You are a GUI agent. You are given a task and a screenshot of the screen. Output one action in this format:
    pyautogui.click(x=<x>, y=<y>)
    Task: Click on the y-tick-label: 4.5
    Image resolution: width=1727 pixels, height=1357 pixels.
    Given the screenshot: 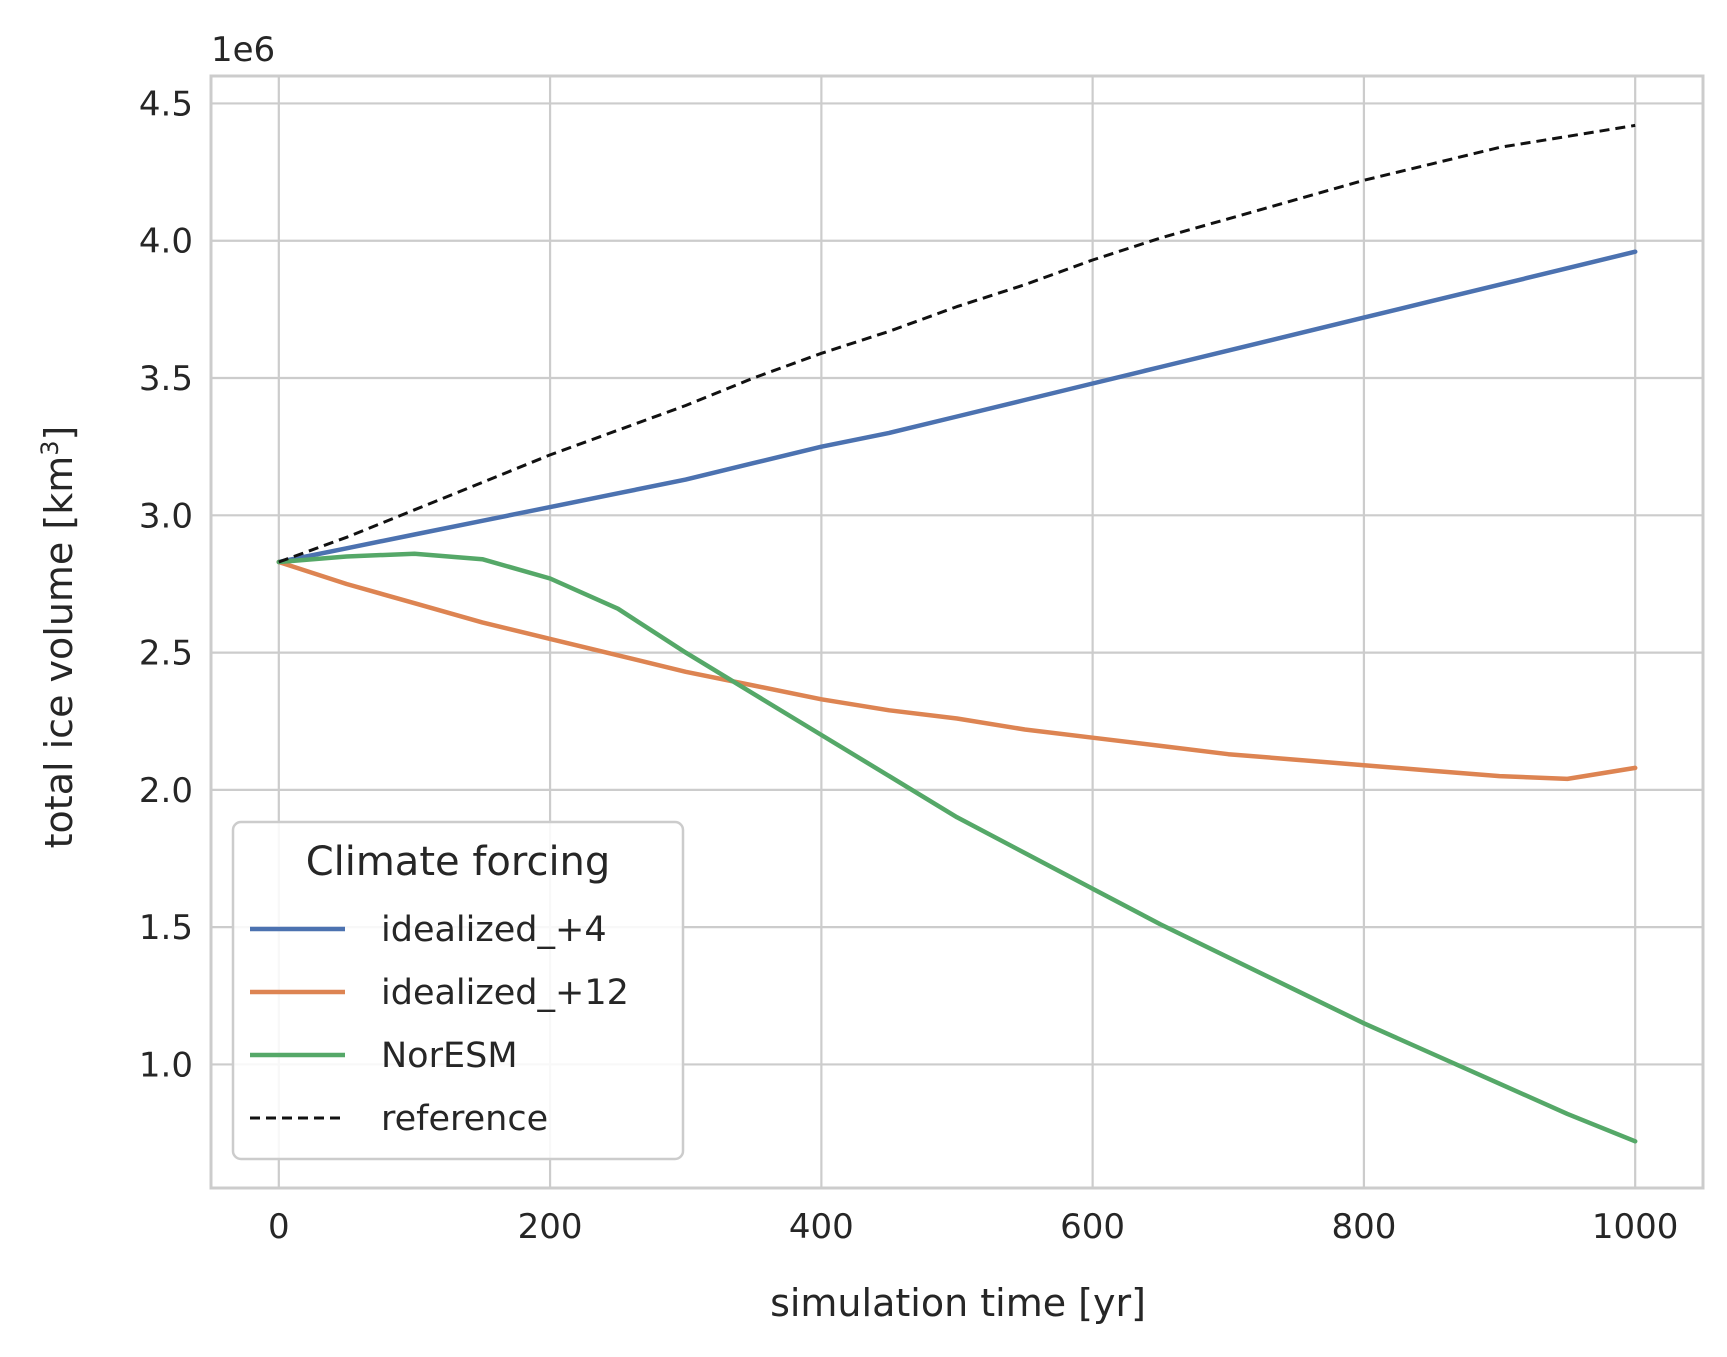 What is the action you would take?
    pyautogui.click(x=166, y=104)
    